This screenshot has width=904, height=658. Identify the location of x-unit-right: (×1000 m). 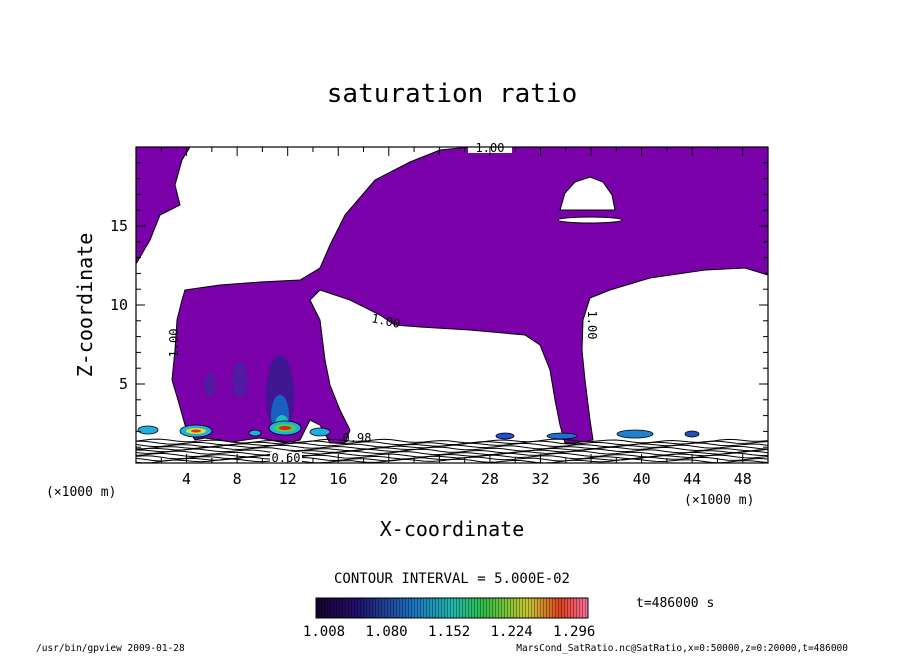
(719, 500).